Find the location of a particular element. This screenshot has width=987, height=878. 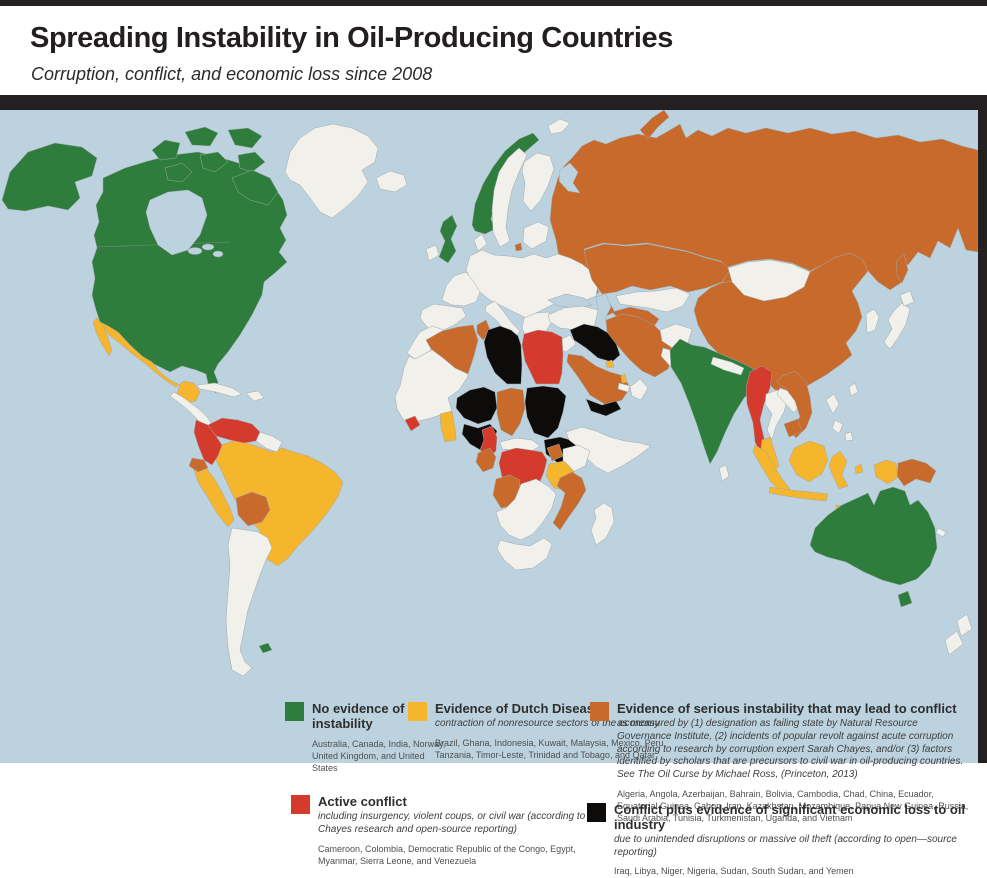

country-sudan is located at coordinates (545, 412).